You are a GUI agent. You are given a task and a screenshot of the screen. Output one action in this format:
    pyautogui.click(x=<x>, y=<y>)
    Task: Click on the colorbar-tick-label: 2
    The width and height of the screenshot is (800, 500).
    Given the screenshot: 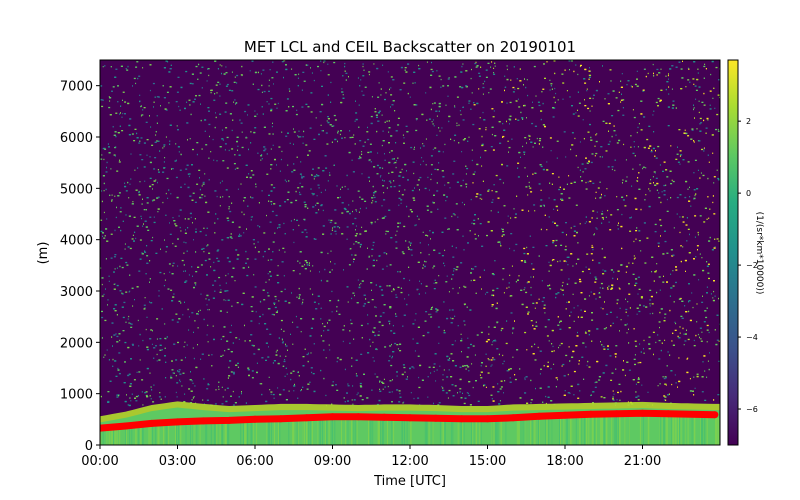 What is the action you would take?
    pyautogui.click(x=748, y=121)
    